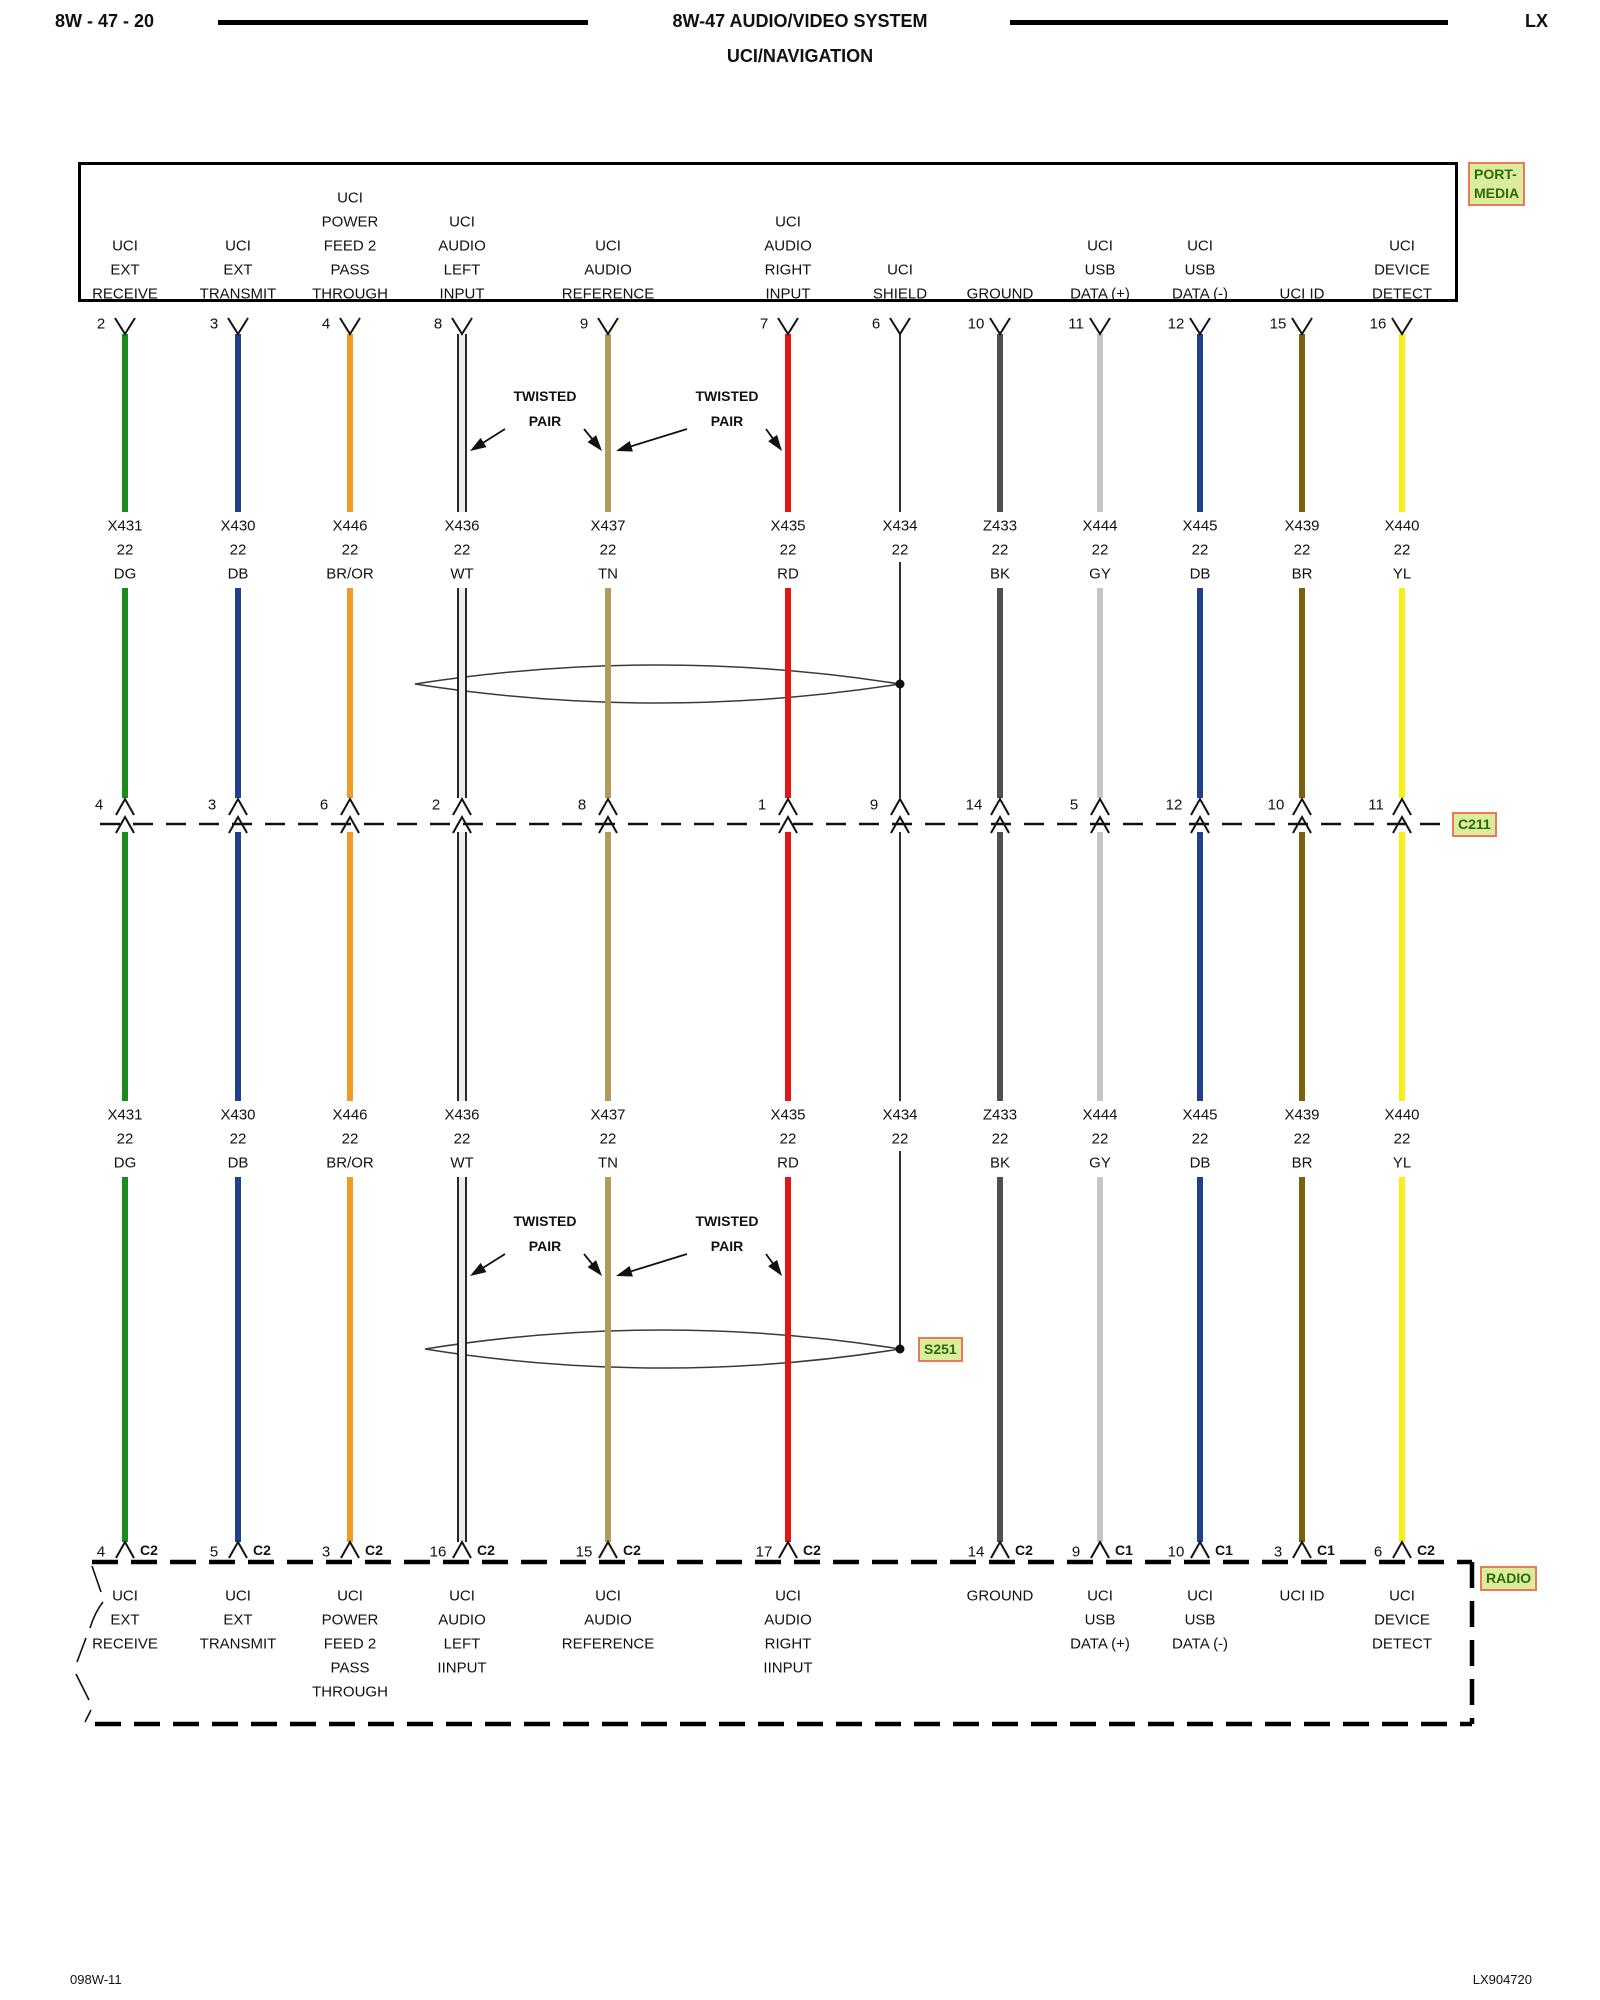  What do you see at coordinates (1278, 1552) in the screenshot?
I see `radio-pin-number-3: 3` at bounding box center [1278, 1552].